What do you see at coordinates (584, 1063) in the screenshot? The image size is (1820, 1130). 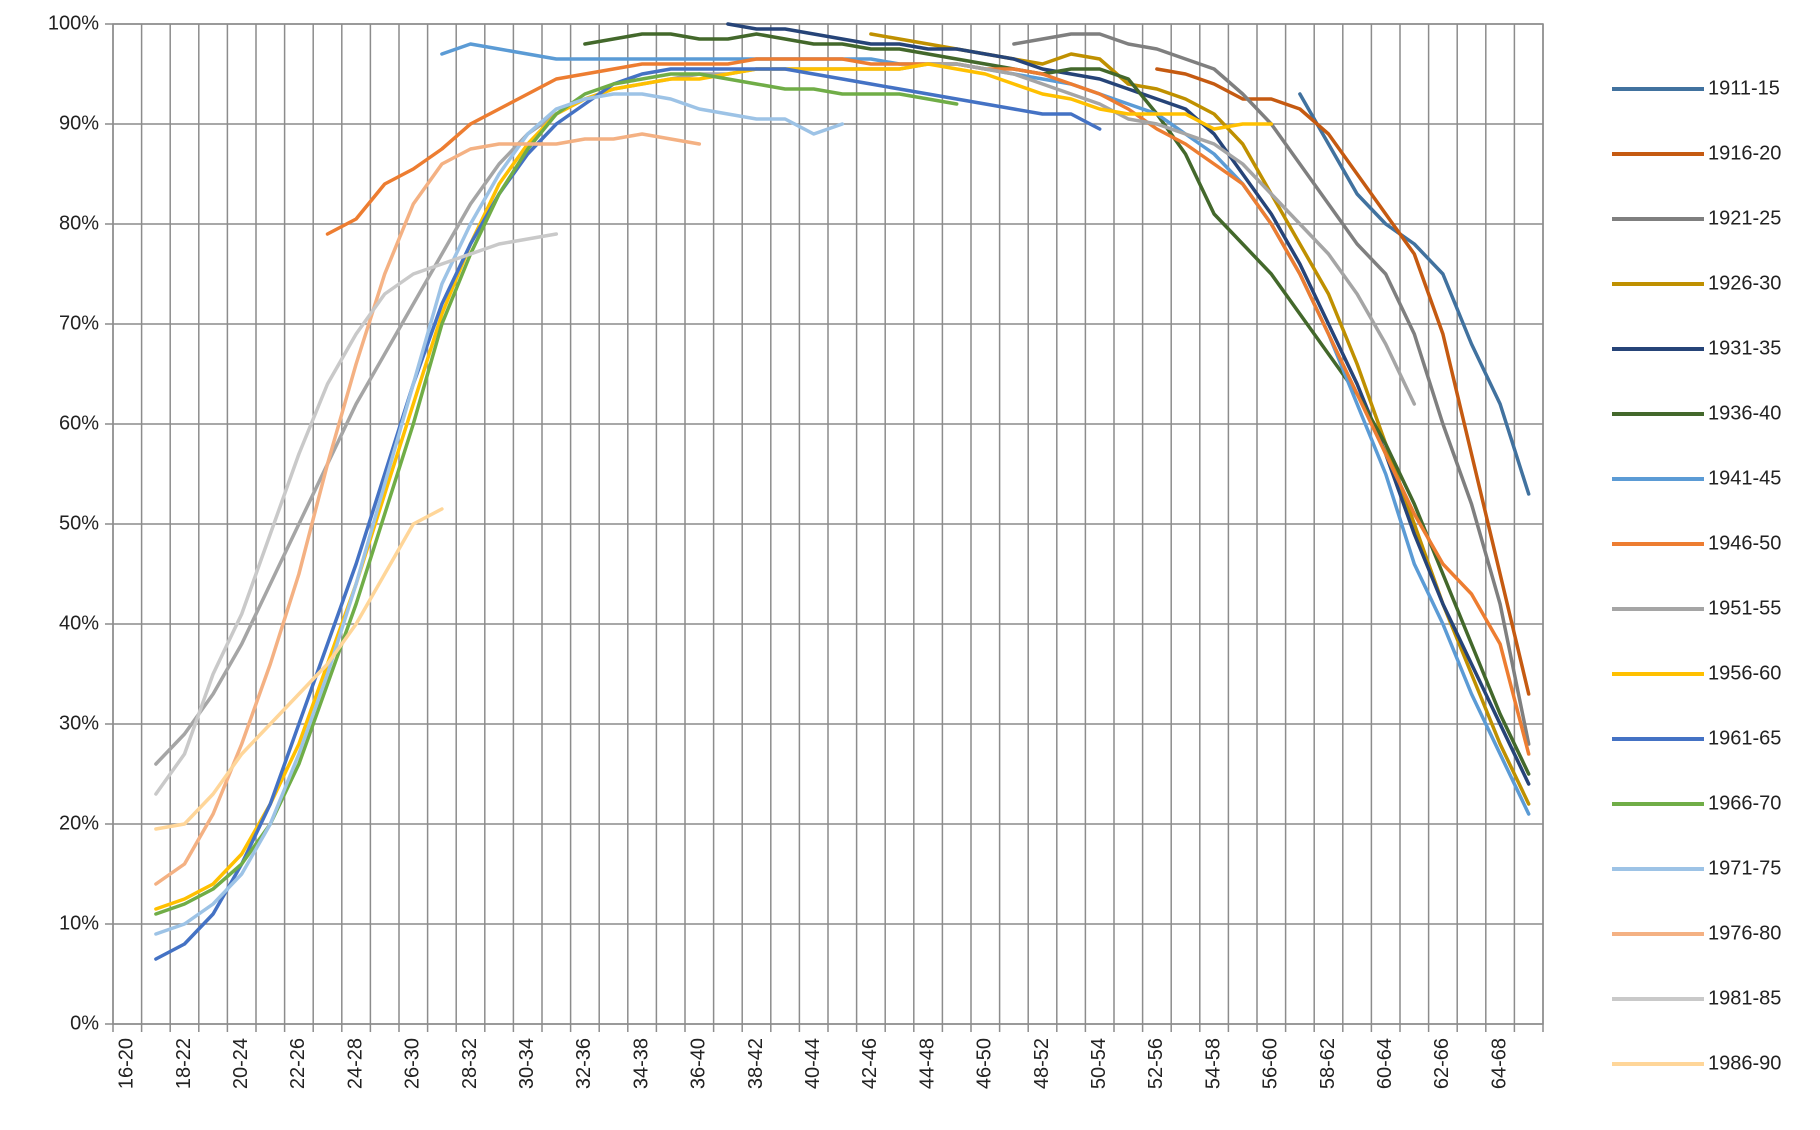 I see `x-tick-label: 32-36` at bounding box center [584, 1063].